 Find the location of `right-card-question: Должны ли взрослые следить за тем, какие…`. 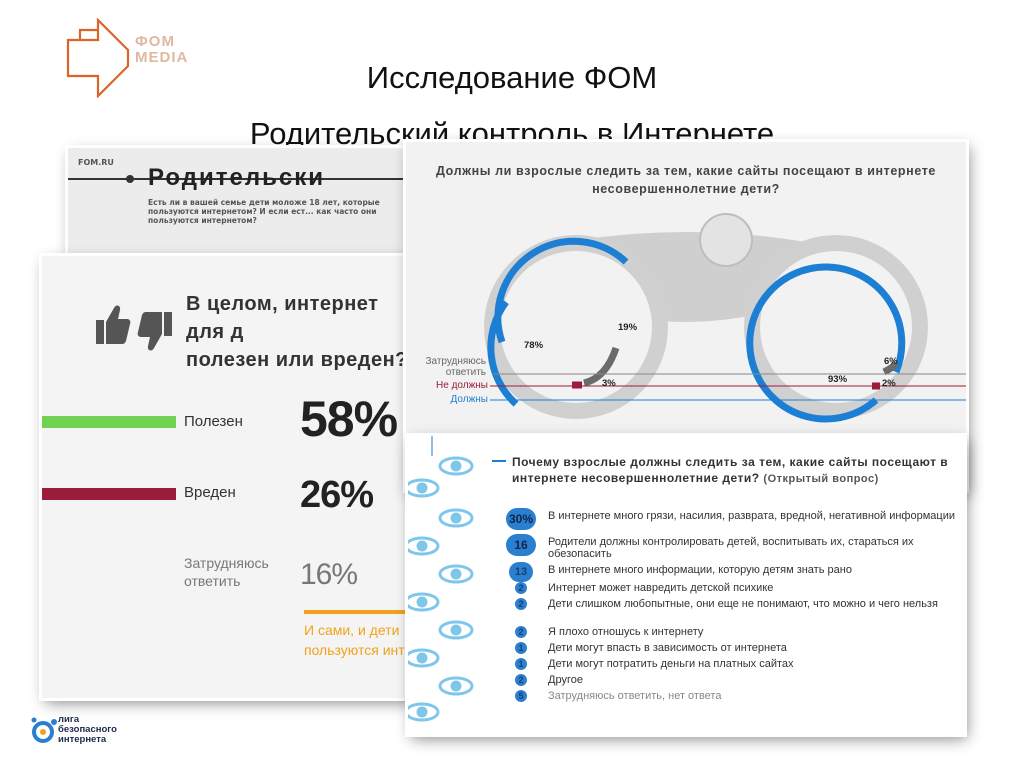

right-card-question: Должны ли взрослые следить за тем, какие… is located at coordinates (686, 180).